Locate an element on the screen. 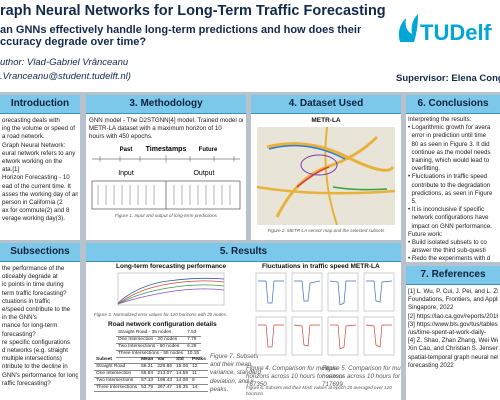 This screenshot has width=500, height=400. table-cell: 14.59 is located at coordinates (182, 374).